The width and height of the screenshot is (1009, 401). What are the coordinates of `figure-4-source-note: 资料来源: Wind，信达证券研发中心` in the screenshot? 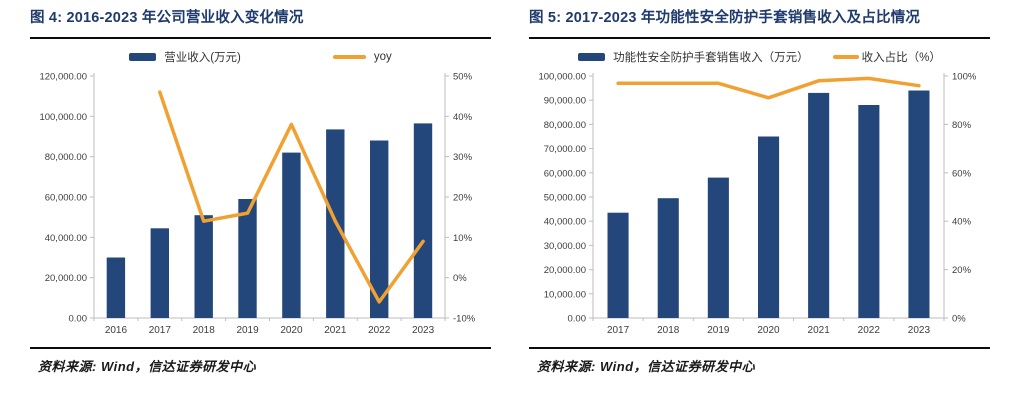 It's located at (147, 366).